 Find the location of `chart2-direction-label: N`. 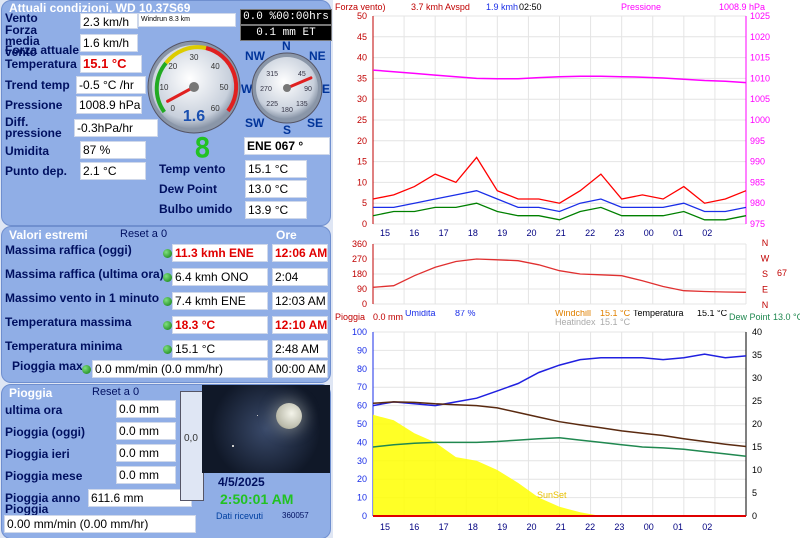

chart2-direction-label: N is located at coordinates (765, 243).